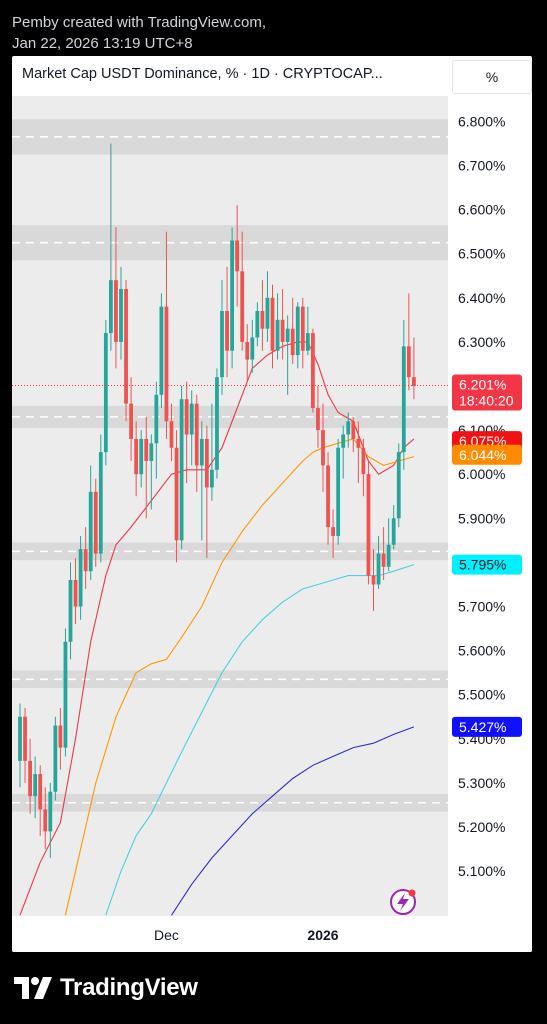 The height and width of the screenshot is (1024, 547). I want to click on y-tick-label: 6.400%, so click(481, 298).